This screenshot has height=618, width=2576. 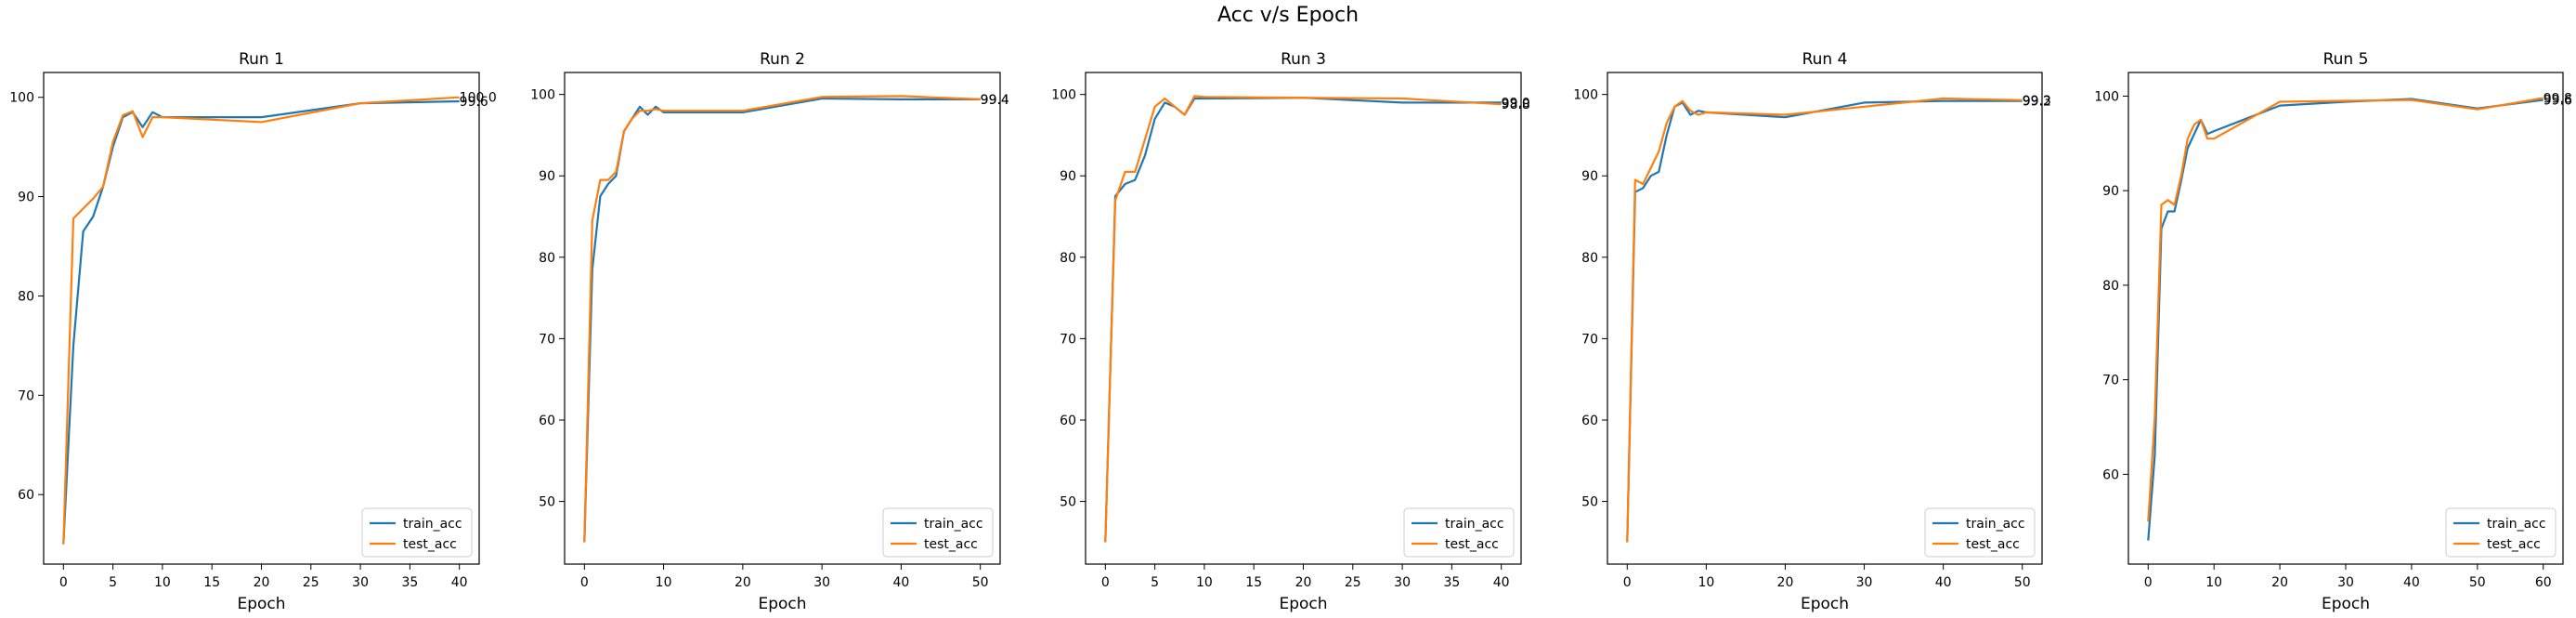 I want to click on end-value-label-test_acc: 100.0, so click(x=478, y=98).